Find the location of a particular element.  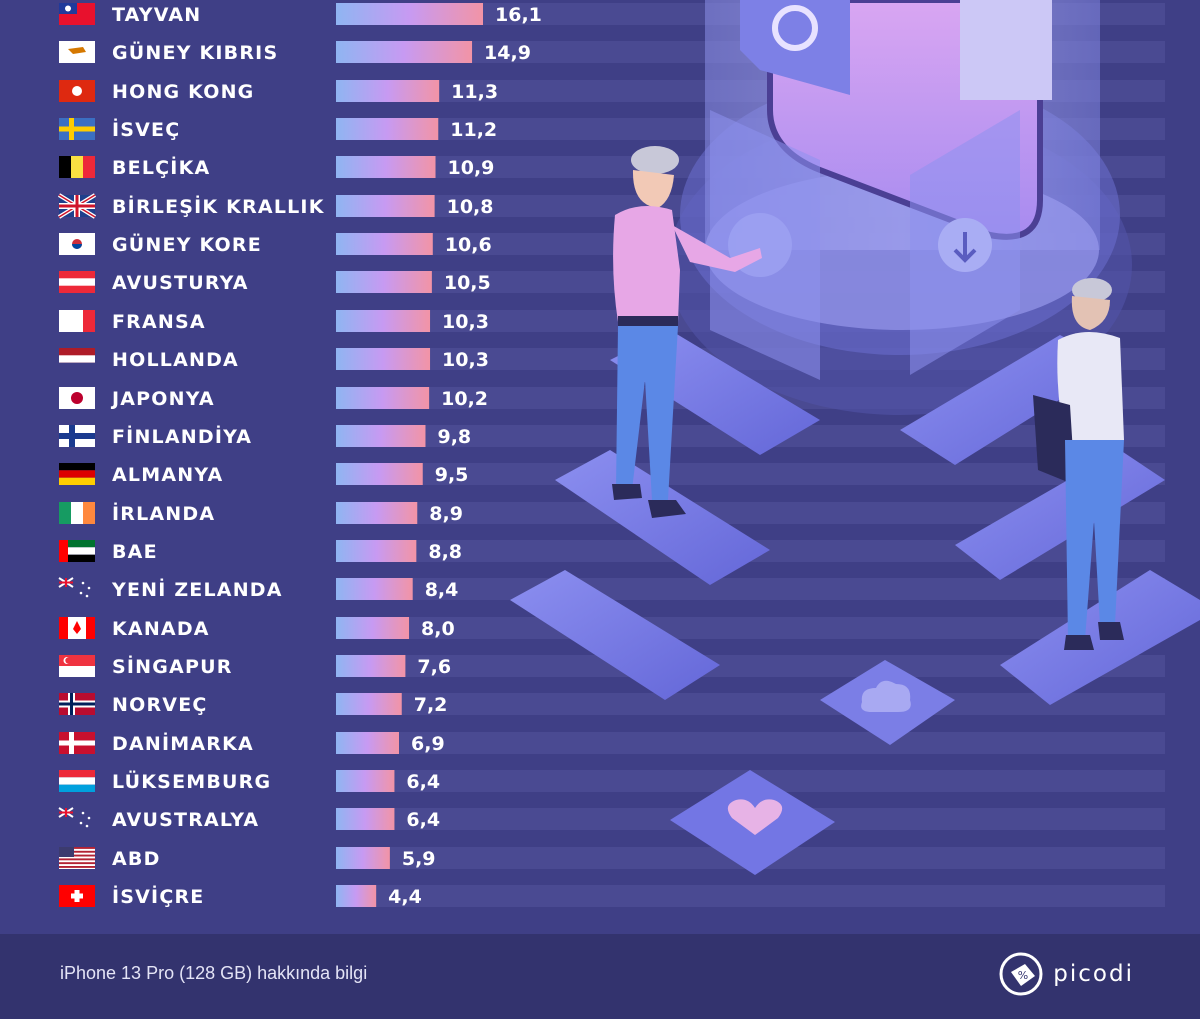

flag-hk-icon is located at coordinates (77, 91).